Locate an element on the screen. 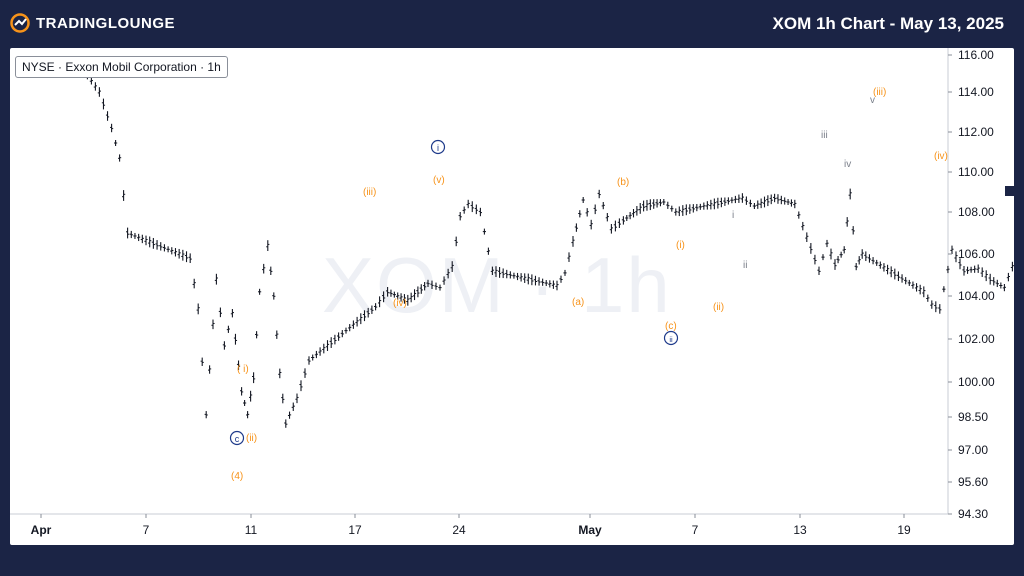 This screenshot has width=1024, height=576. x-tick-label: 17 is located at coordinates (355, 530).